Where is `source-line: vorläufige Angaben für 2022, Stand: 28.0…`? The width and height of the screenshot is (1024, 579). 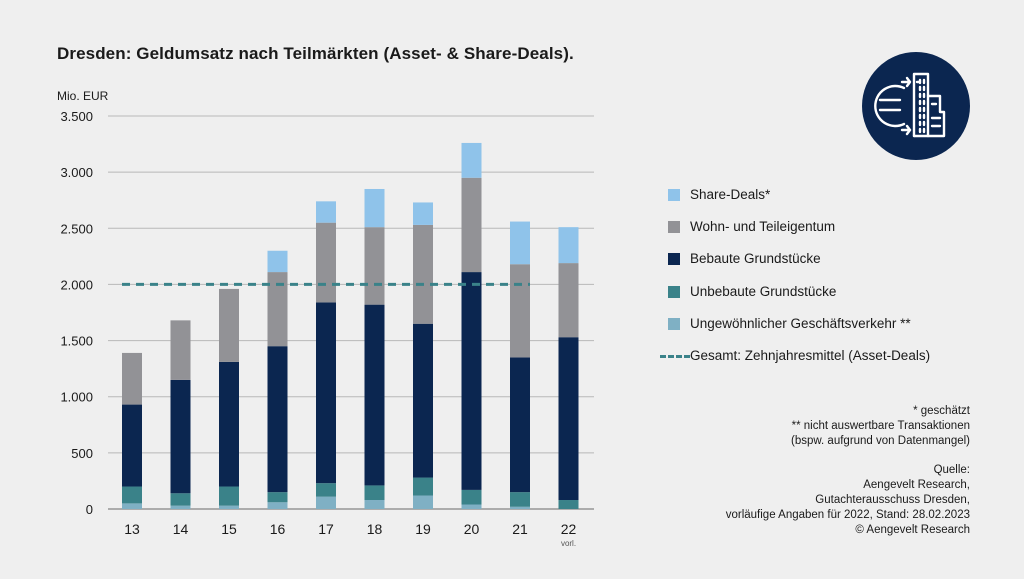 source-line: vorläufige Angaben für 2022, Stand: 28.0… is located at coordinates (847, 515).